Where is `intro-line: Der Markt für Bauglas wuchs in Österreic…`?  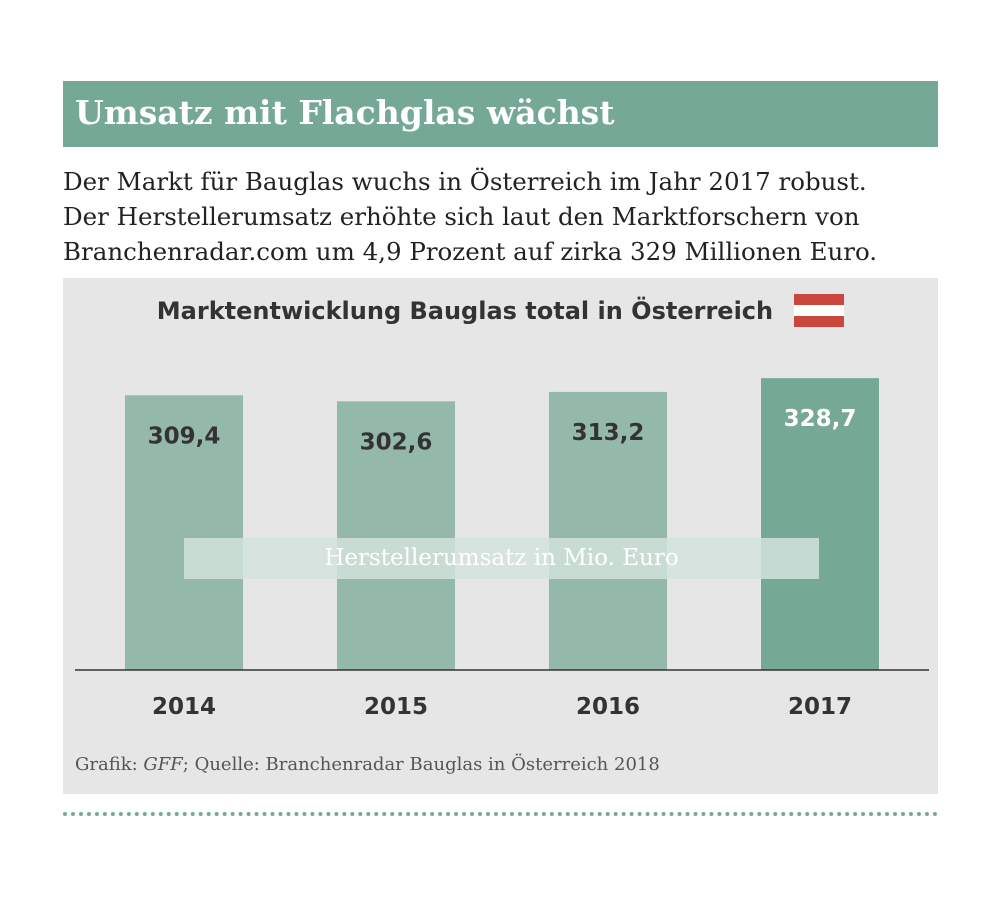 intro-line: Der Markt für Bauglas wuchs in Österreic… is located at coordinates (465, 181).